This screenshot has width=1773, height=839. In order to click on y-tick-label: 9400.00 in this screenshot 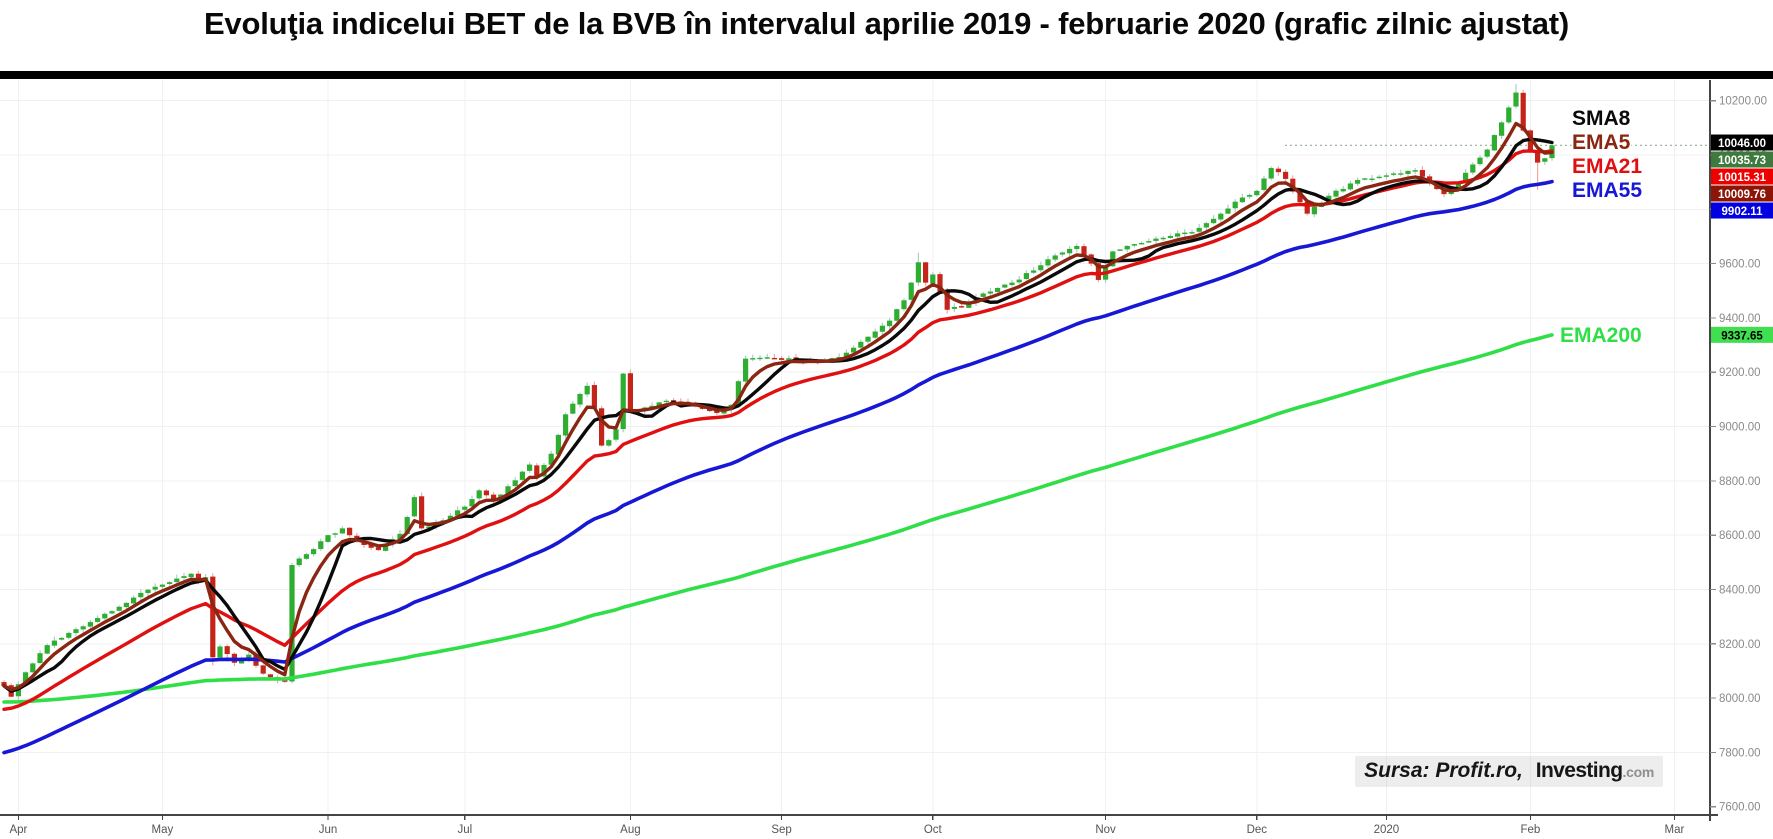, I will do `click(1740, 319)`.